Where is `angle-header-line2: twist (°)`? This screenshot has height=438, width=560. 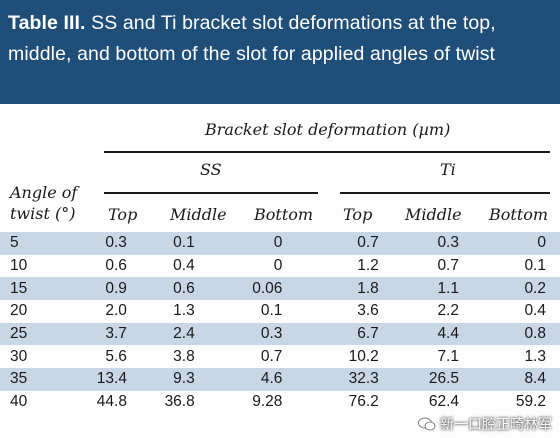
angle-header-line2: twist (°) is located at coordinates (43, 213).